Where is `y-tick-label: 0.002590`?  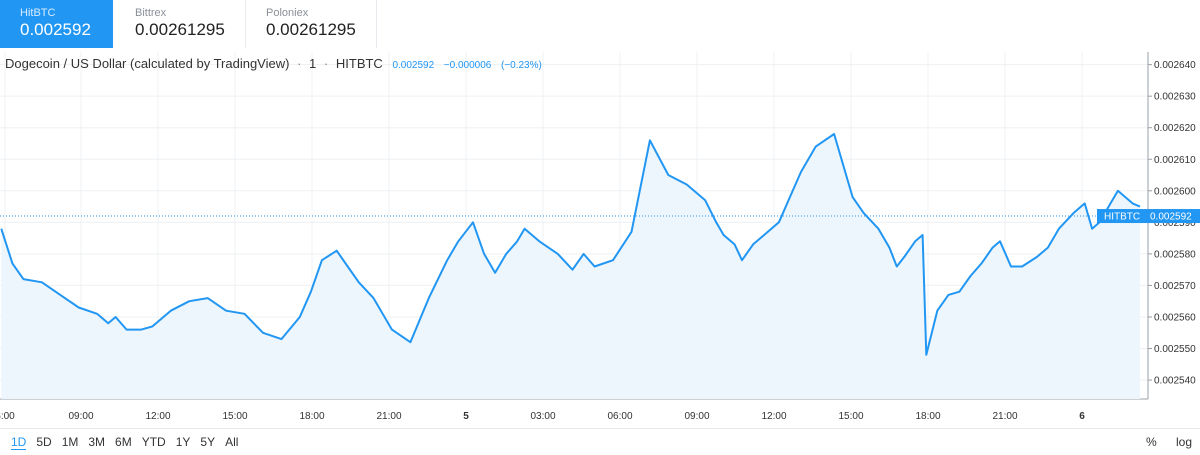
y-tick-label: 0.002590 is located at coordinates (1175, 223).